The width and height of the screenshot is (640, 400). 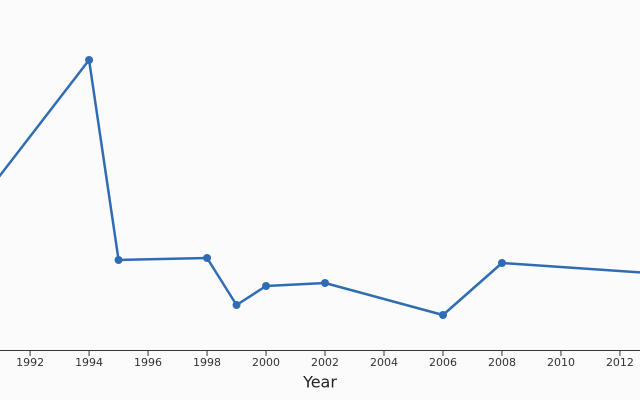 What do you see at coordinates (502, 362) in the screenshot?
I see `x-tick-label: 2008` at bounding box center [502, 362].